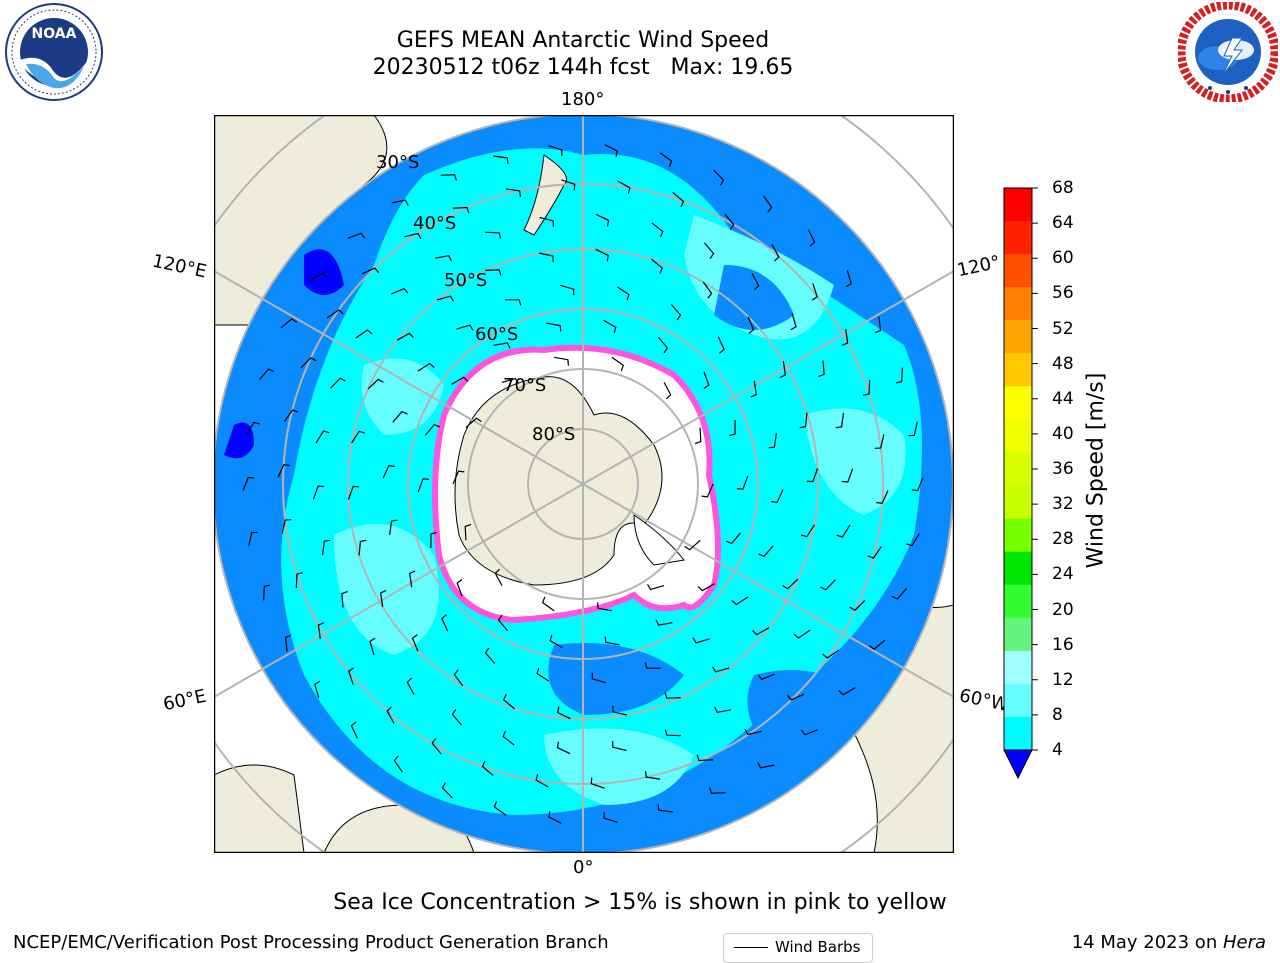  I want to click on colorbar-label: Wind Speed [m/s], so click(1096, 470).